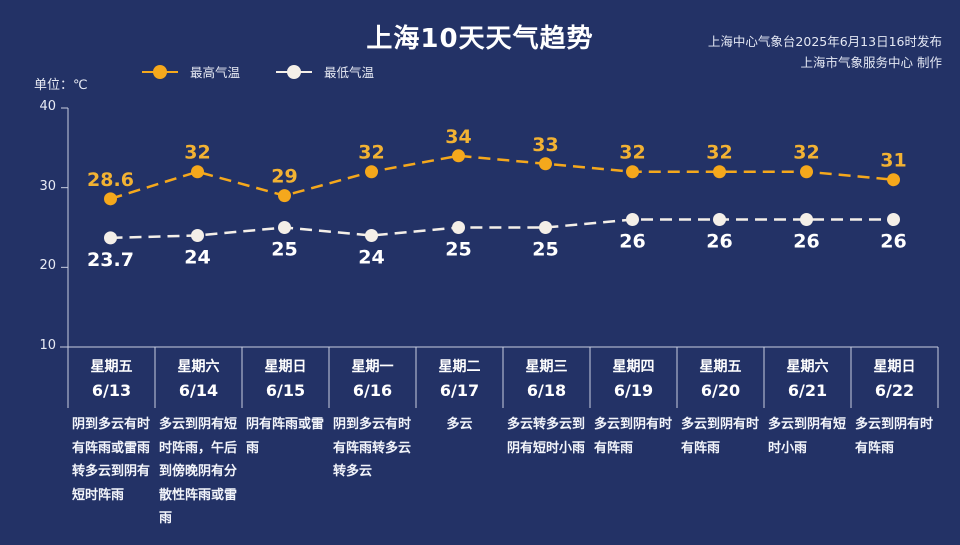 The image size is (960, 545). I want to click on legend-item-high: 最高气温, so click(191, 71).